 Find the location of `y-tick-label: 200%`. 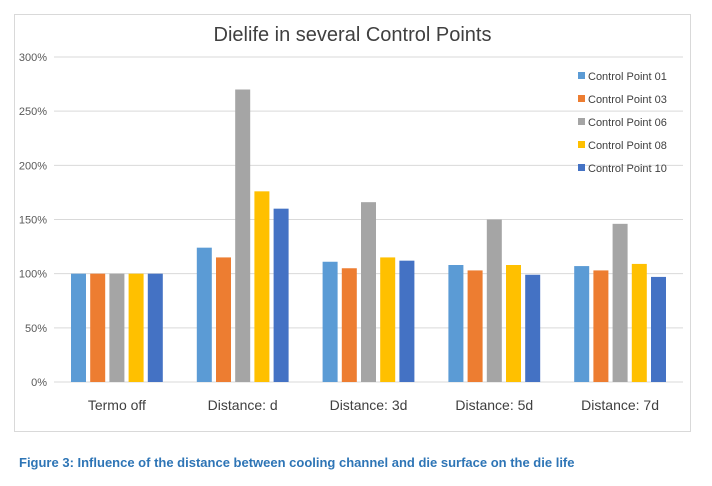

y-tick-label: 200% is located at coordinates (33, 166).